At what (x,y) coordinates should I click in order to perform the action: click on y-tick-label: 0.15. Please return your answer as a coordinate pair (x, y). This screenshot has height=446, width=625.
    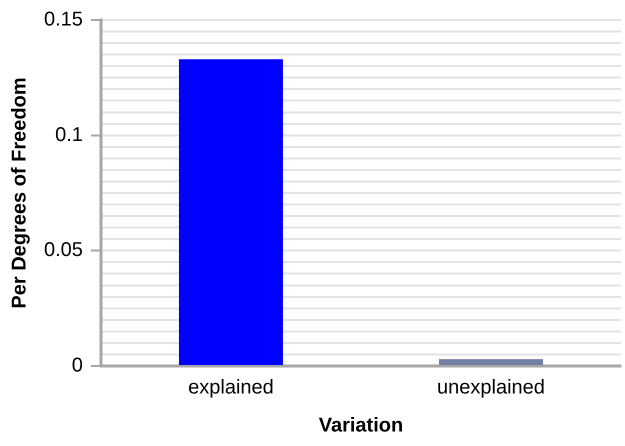
    Looking at the image, I should click on (63, 19).